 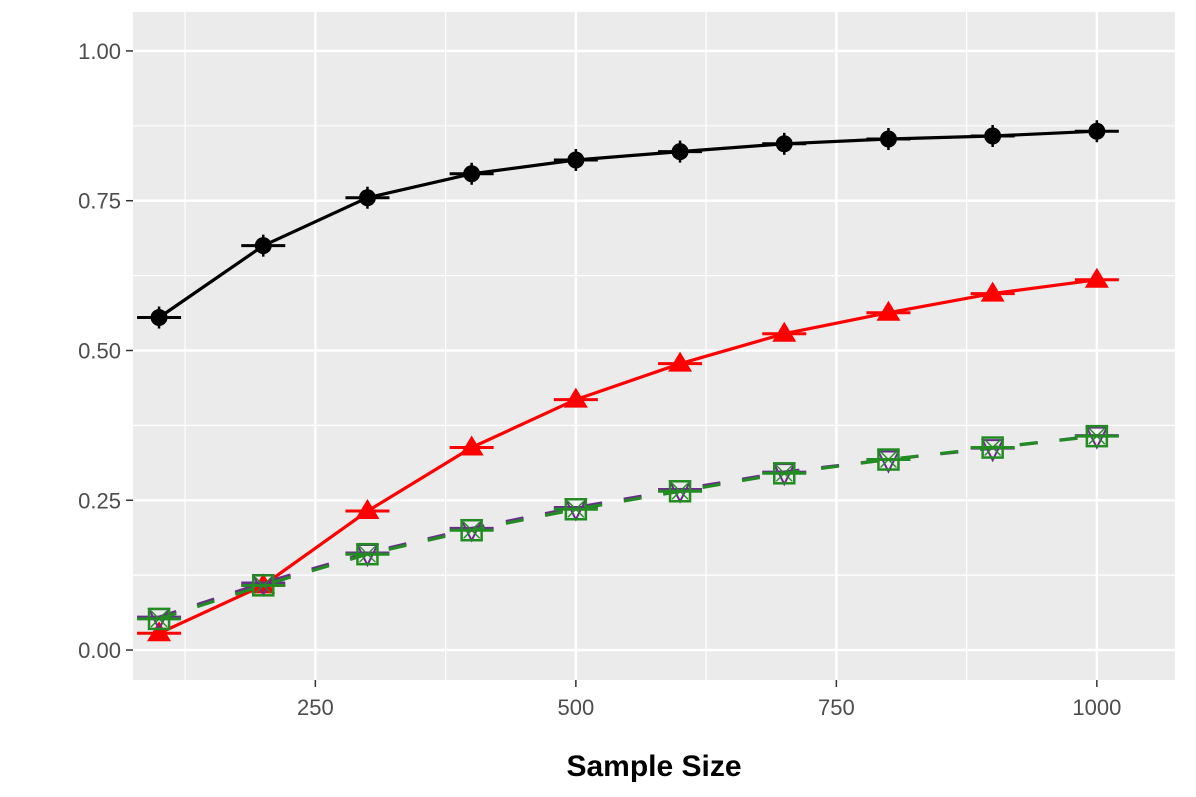 I want to click on x-tick-label: 750, so click(x=836, y=707).